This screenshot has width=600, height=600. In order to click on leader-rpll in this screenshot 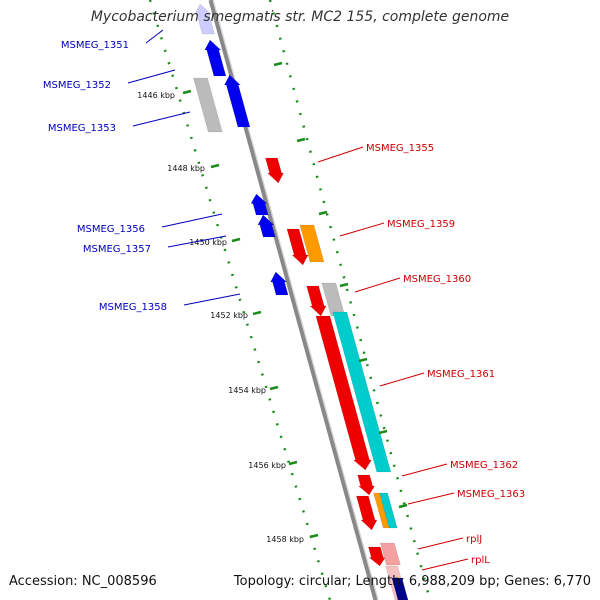, I will do `click(445, 564)`.